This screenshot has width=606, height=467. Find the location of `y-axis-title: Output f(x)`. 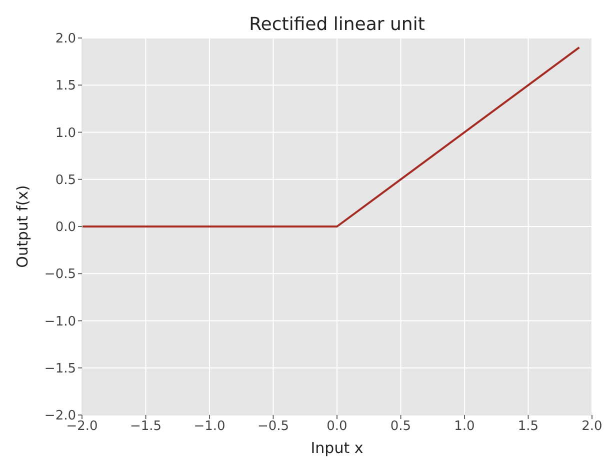

y-axis-title: Output f(x) is located at coordinates (22, 226).